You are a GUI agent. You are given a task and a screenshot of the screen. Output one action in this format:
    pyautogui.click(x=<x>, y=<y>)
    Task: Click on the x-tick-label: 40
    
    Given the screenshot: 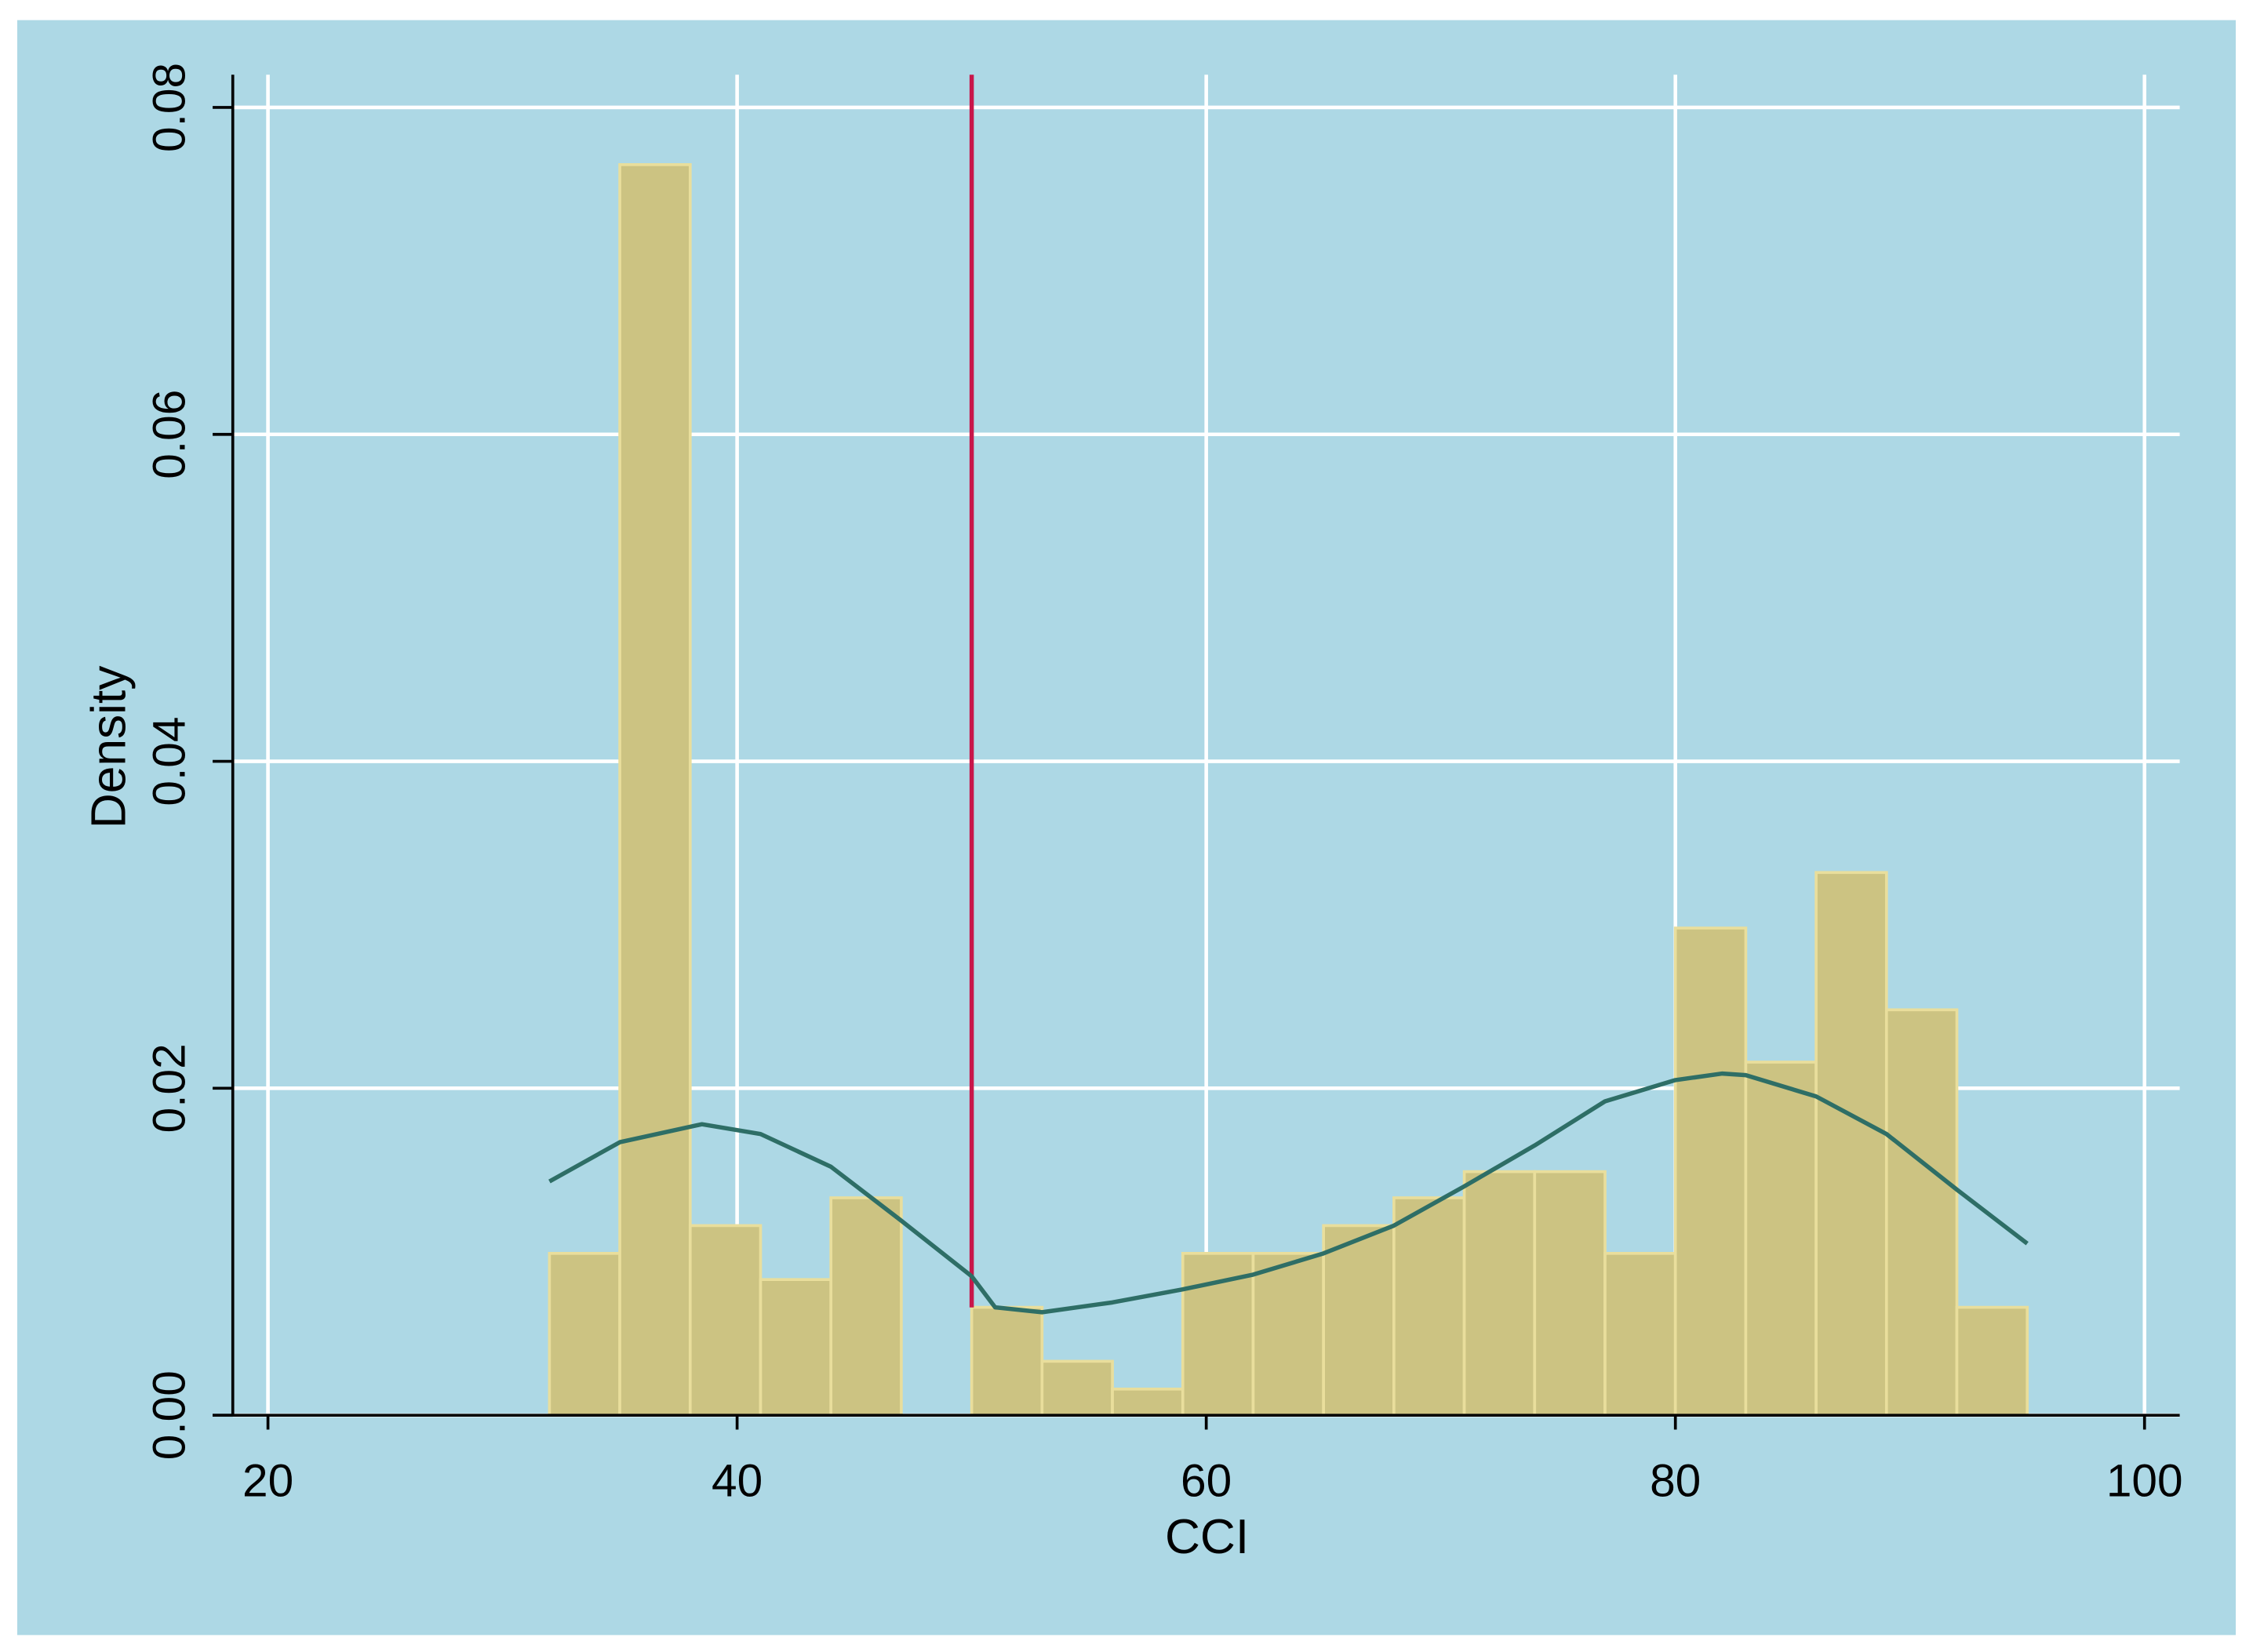 What is the action you would take?
    pyautogui.click(x=738, y=1482)
    